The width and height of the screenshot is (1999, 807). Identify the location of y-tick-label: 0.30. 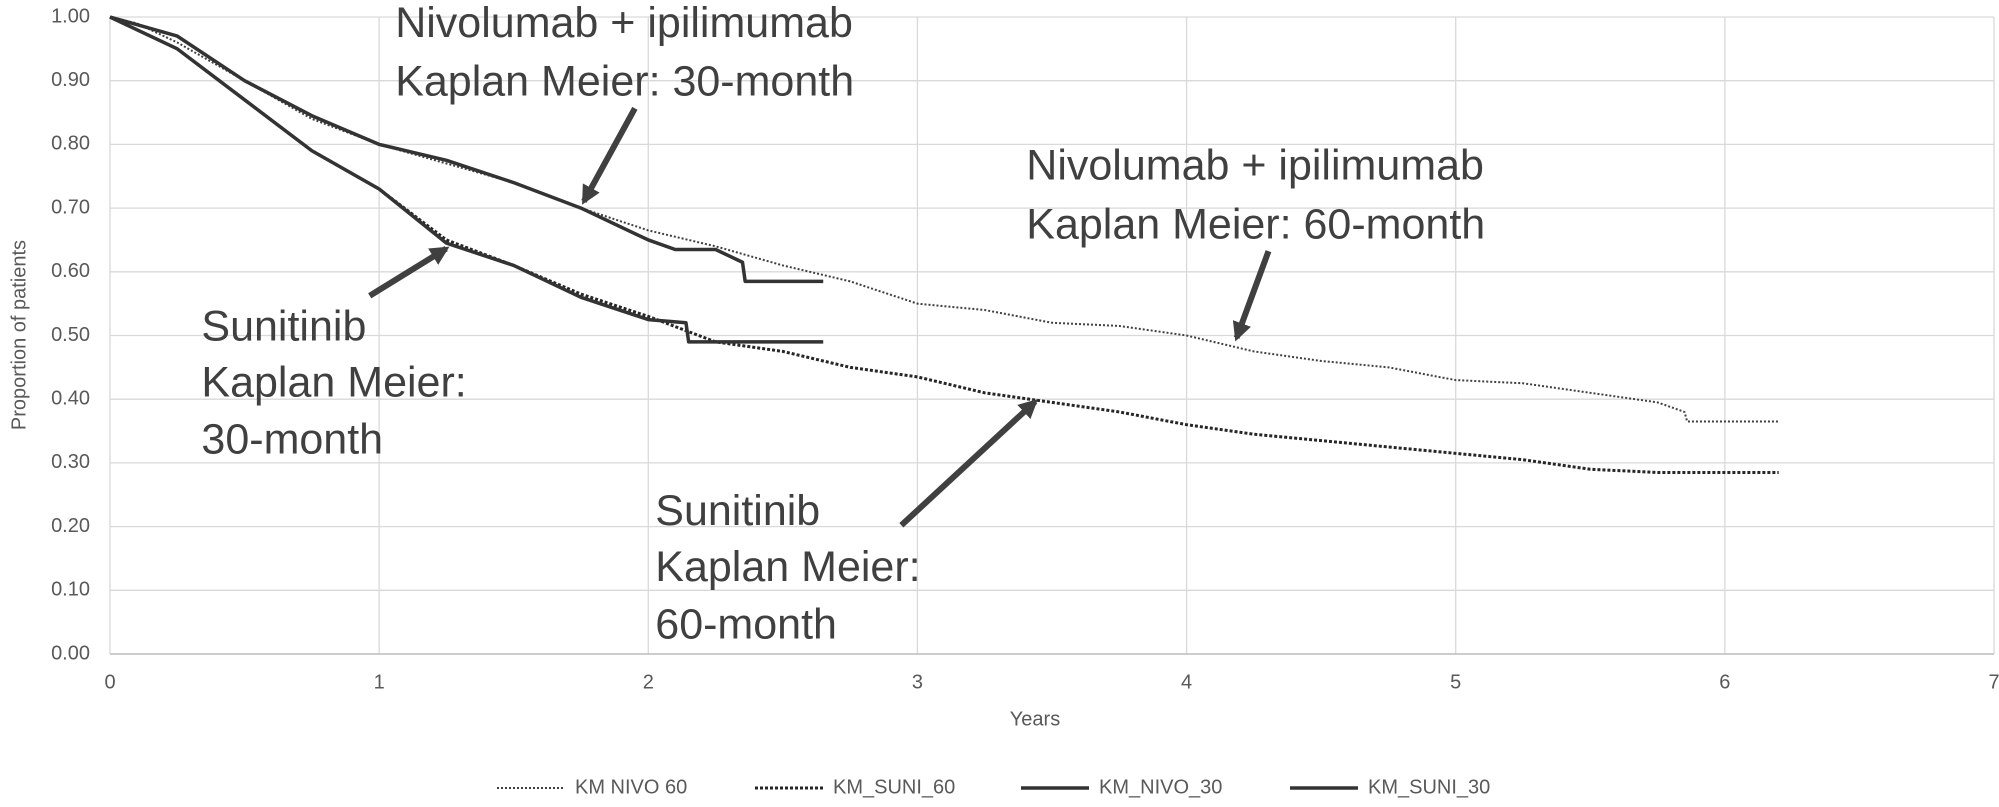
(70, 462).